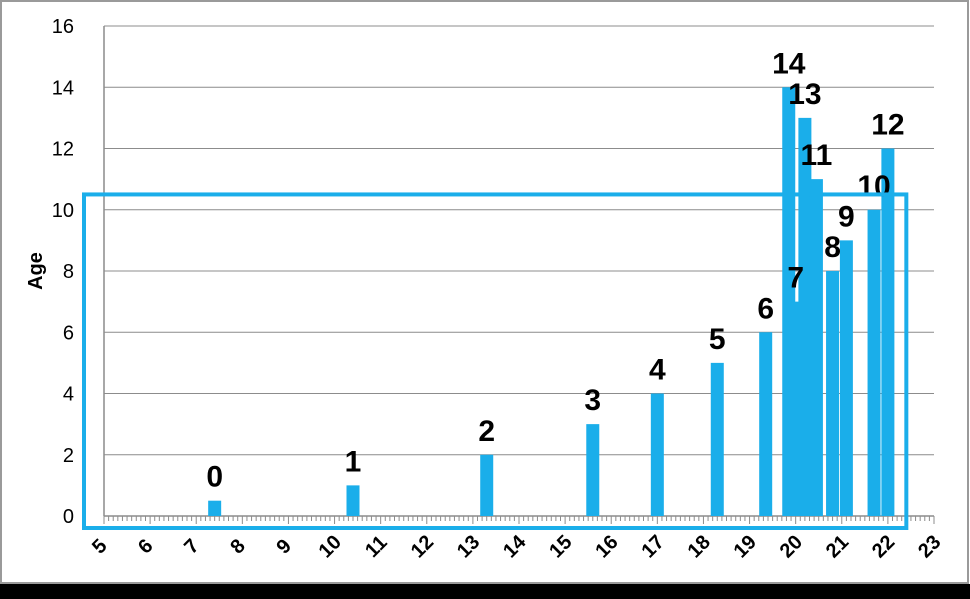  What do you see at coordinates (929, 546) in the screenshot?
I see `x-tick-label: 23` at bounding box center [929, 546].